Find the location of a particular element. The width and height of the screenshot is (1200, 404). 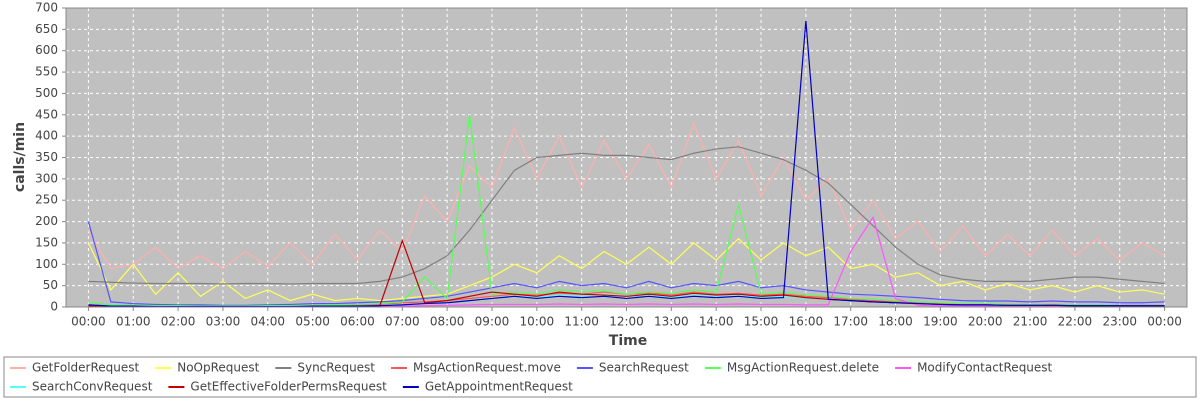

x-tick-label: 23:00 is located at coordinates (1119, 322).